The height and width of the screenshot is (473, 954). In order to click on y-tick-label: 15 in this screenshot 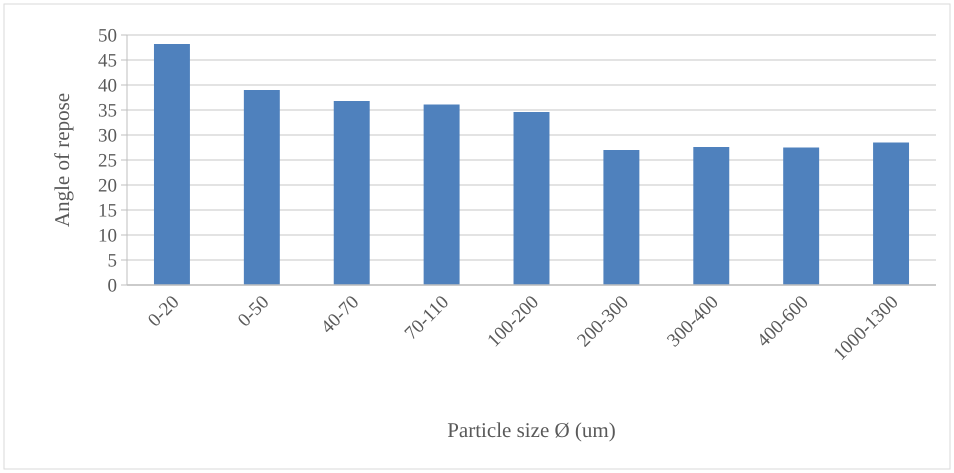, I will do `click(107, 211)`.